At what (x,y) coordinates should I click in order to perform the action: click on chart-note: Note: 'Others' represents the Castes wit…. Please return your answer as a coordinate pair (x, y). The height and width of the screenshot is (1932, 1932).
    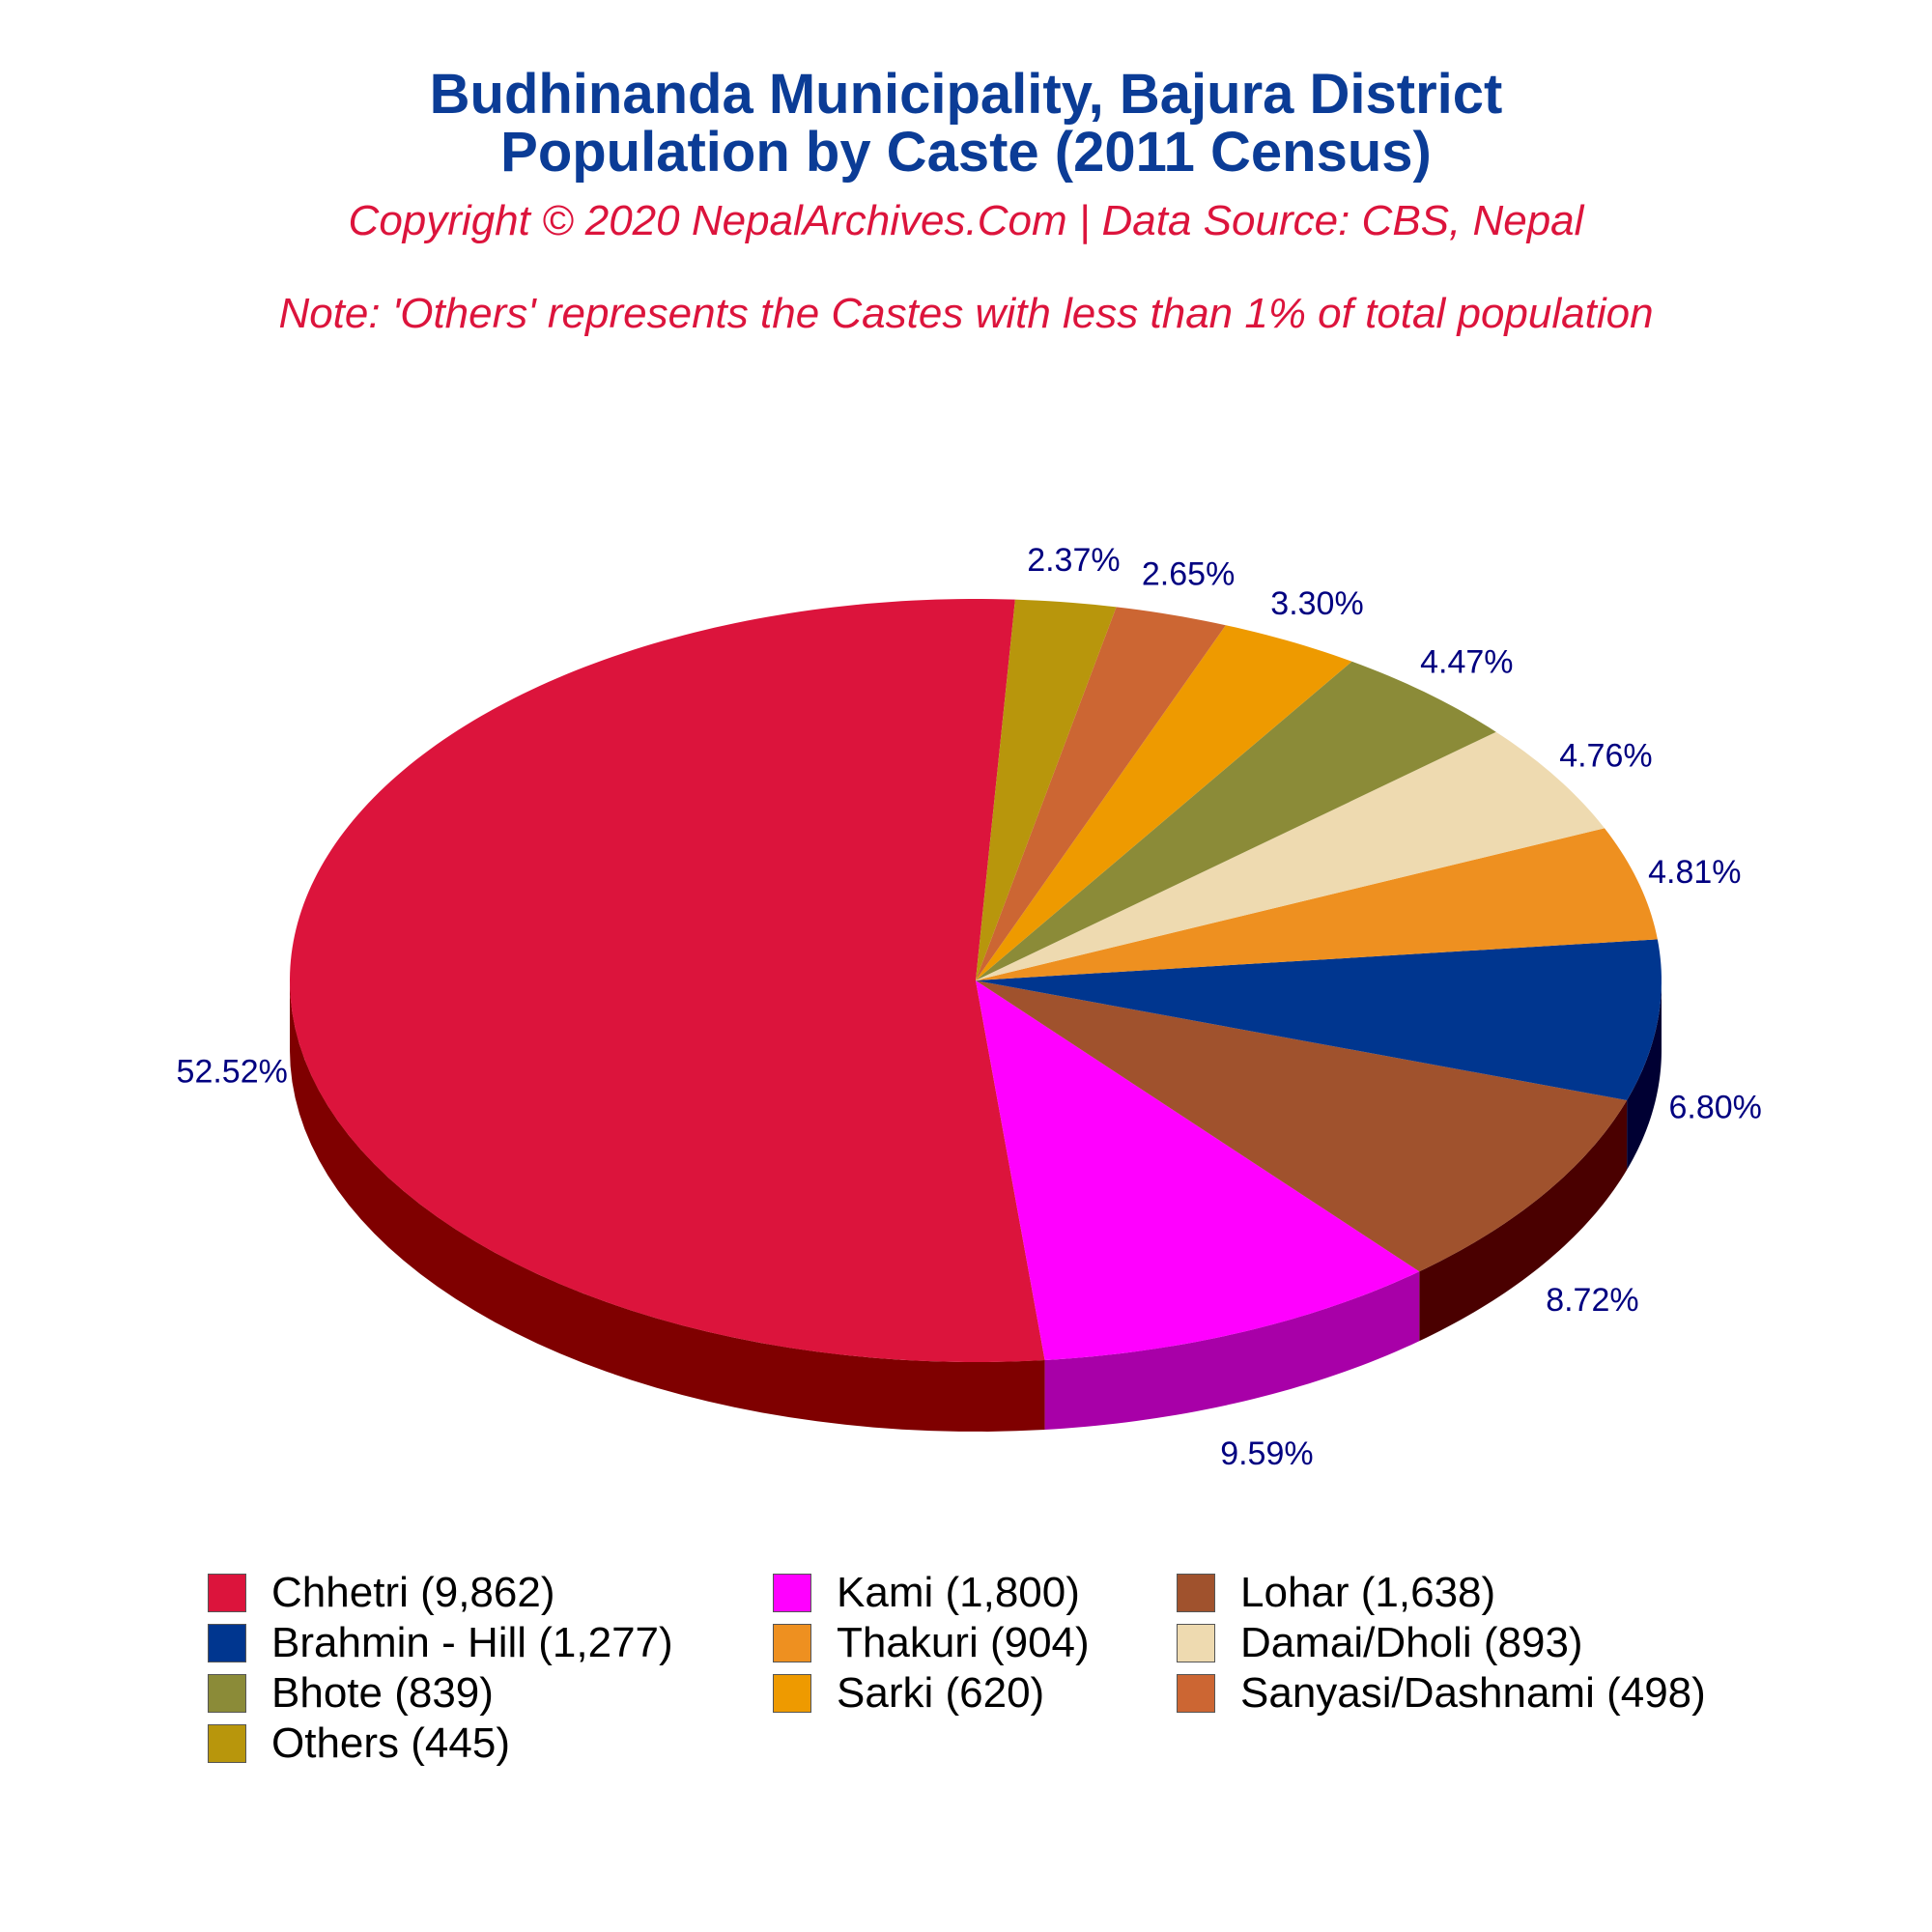
    Looking at the image, I should click on (966, 313).